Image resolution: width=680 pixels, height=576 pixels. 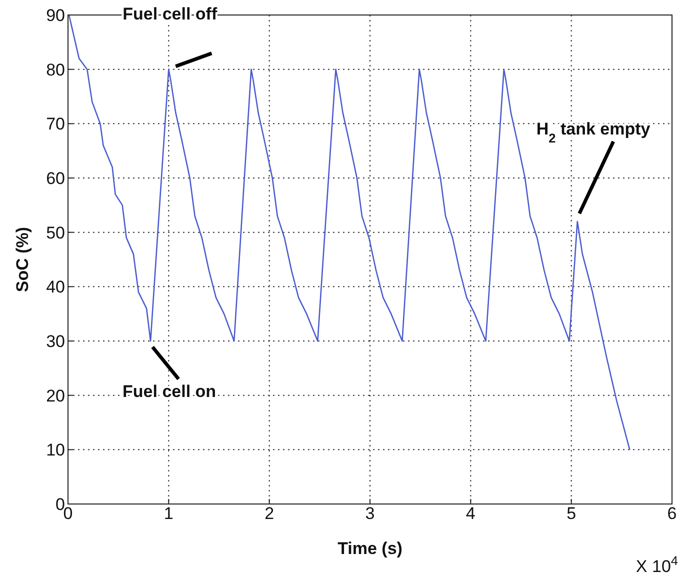 I want to click on y-tick-label: 30, so click(x=55, y=342).